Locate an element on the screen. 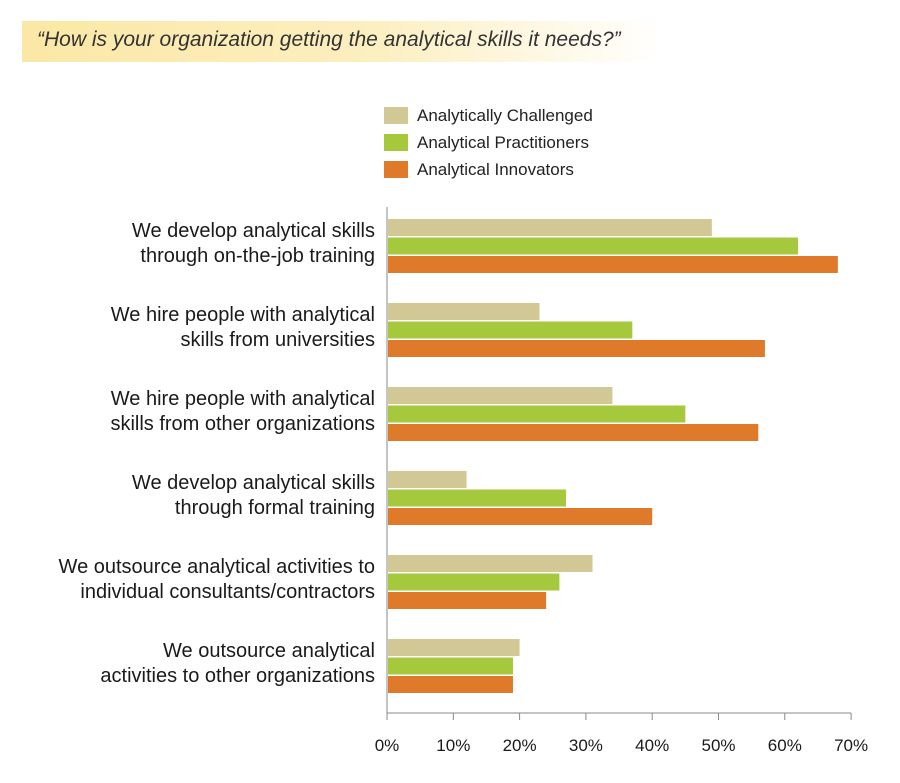 The image size is (900, 783). x-tick-label: 50% is located at coordinates (718, 745).